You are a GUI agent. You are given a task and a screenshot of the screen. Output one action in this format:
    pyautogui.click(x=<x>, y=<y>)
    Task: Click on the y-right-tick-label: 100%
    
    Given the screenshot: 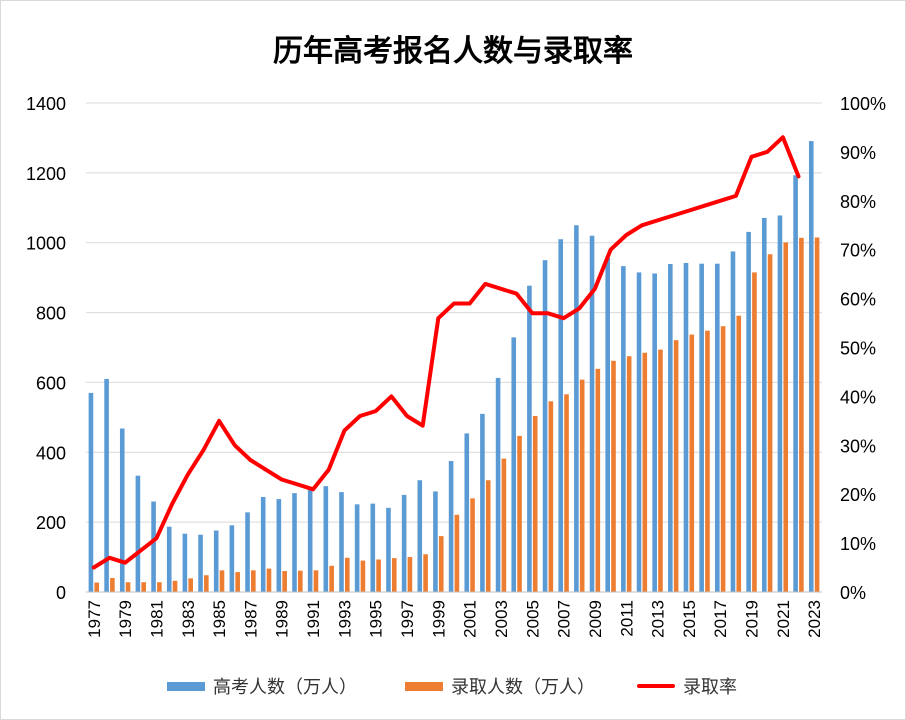 What is the action you would take?
    pyautogui.click(x=863, y=104)
    